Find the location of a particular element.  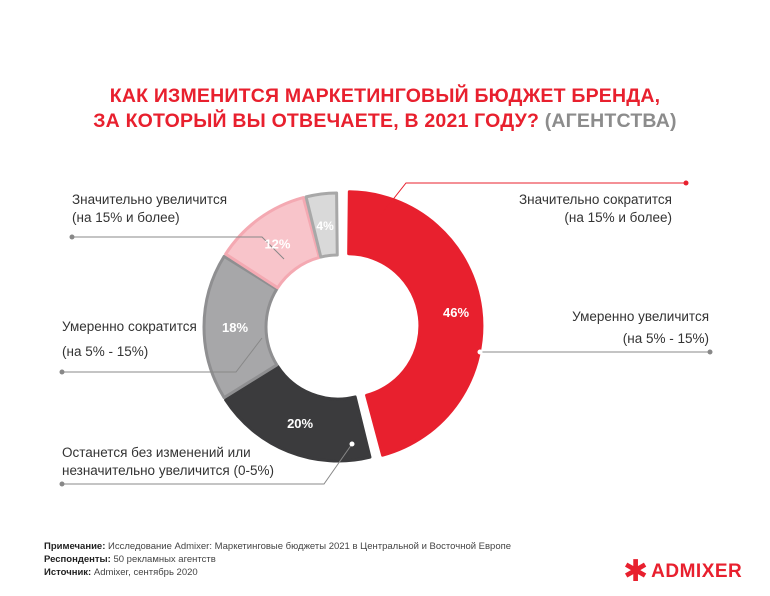

footnote-source-label: Источник: is located at coordinates (68, 572).